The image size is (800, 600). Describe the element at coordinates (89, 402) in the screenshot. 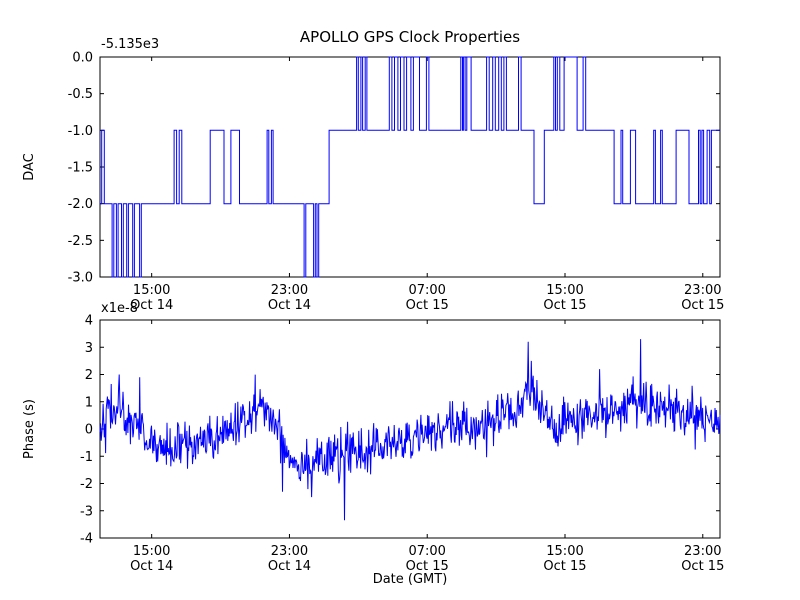

I see `phase-y-tick-label: 1` at that location.